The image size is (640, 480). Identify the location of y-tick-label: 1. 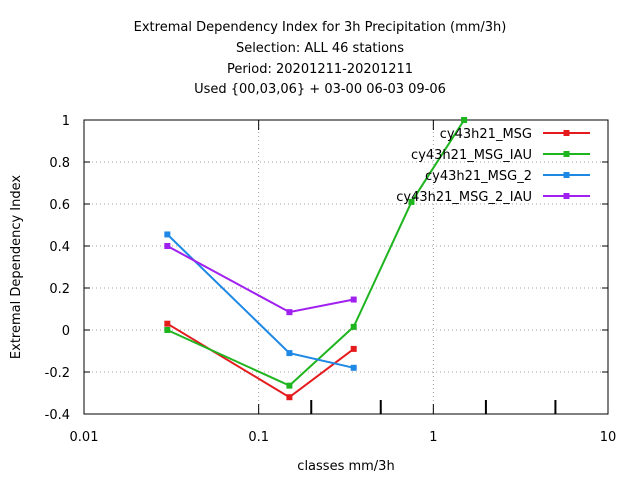
(66, 121).